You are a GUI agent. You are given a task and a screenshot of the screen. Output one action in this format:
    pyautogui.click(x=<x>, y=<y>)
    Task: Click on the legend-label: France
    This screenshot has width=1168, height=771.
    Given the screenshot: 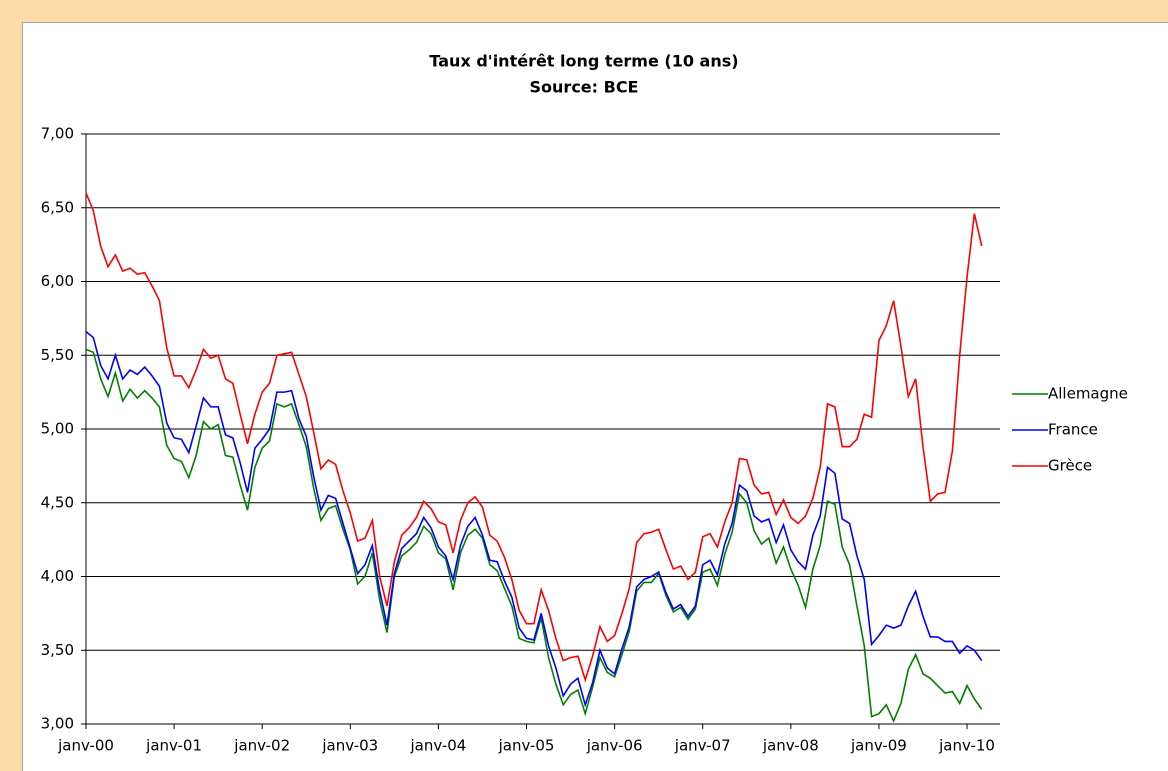 What is the action you would take?
    pyautogui.click(x=1073, y=430)
    